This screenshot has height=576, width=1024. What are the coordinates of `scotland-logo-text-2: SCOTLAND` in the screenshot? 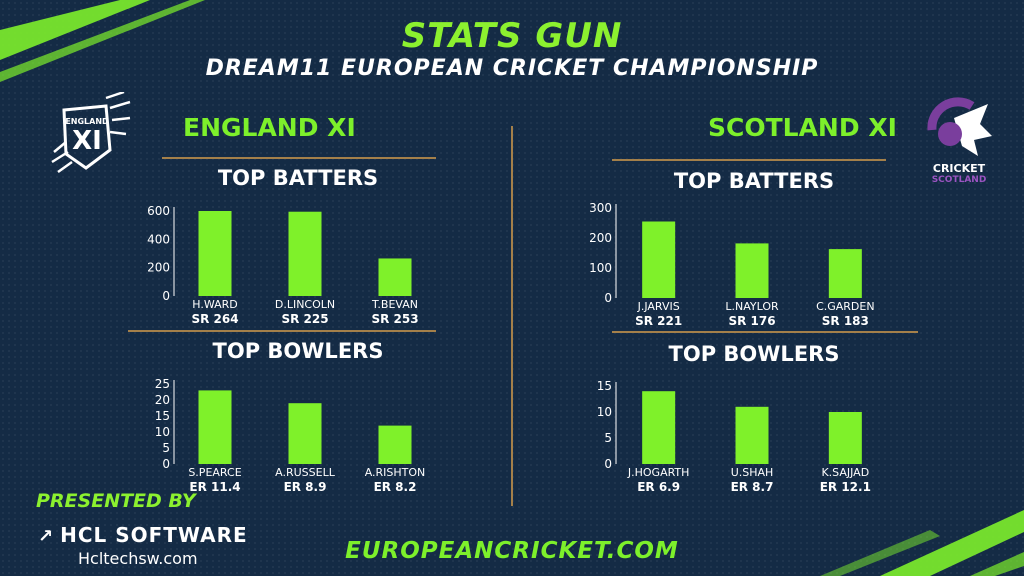 It's located at (959, 180).